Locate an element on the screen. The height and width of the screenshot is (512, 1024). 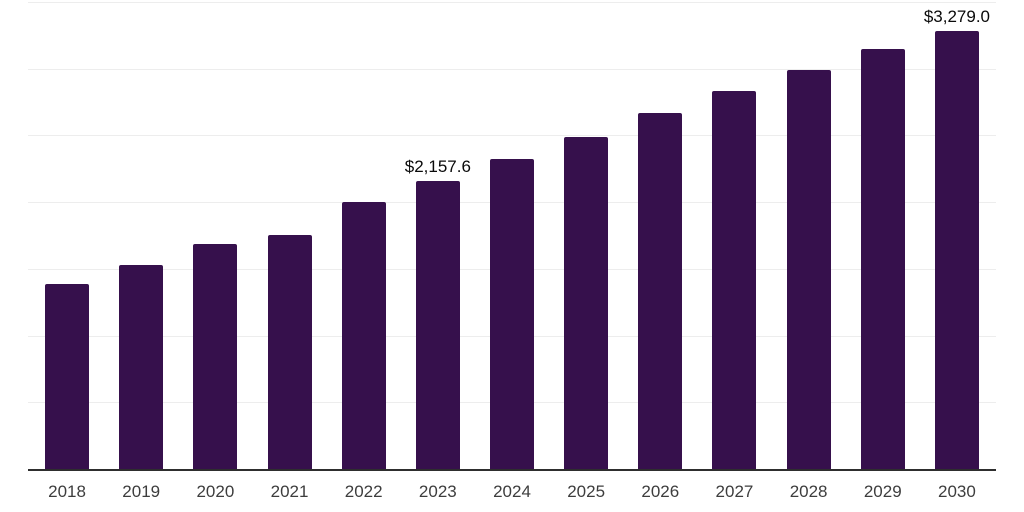
bar-2019 is located at coordinates (141, 366).